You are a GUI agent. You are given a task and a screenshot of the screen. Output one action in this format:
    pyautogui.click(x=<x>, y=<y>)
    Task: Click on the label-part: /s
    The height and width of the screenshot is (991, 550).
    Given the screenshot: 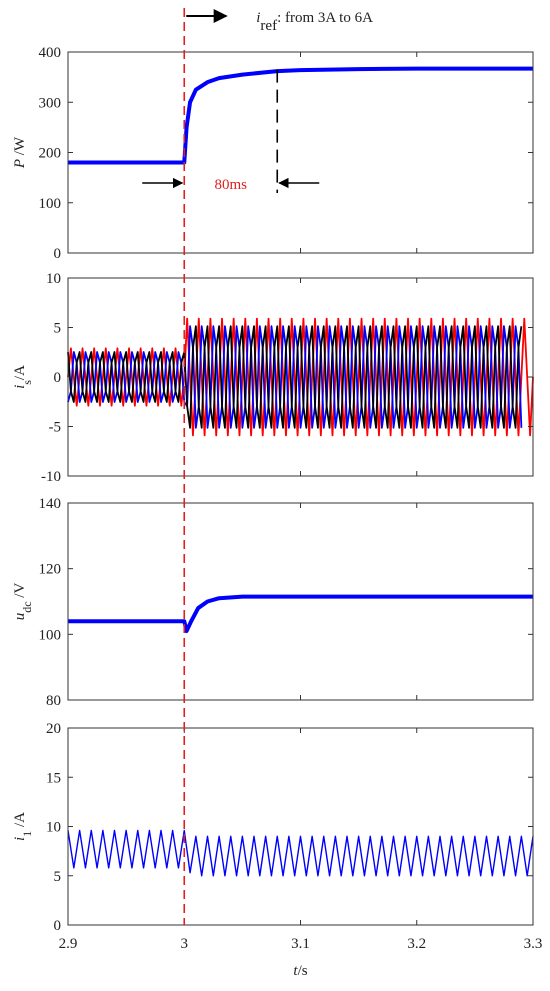 What is the action you would take?
    pyautogui.click(x=303, y=971)
    